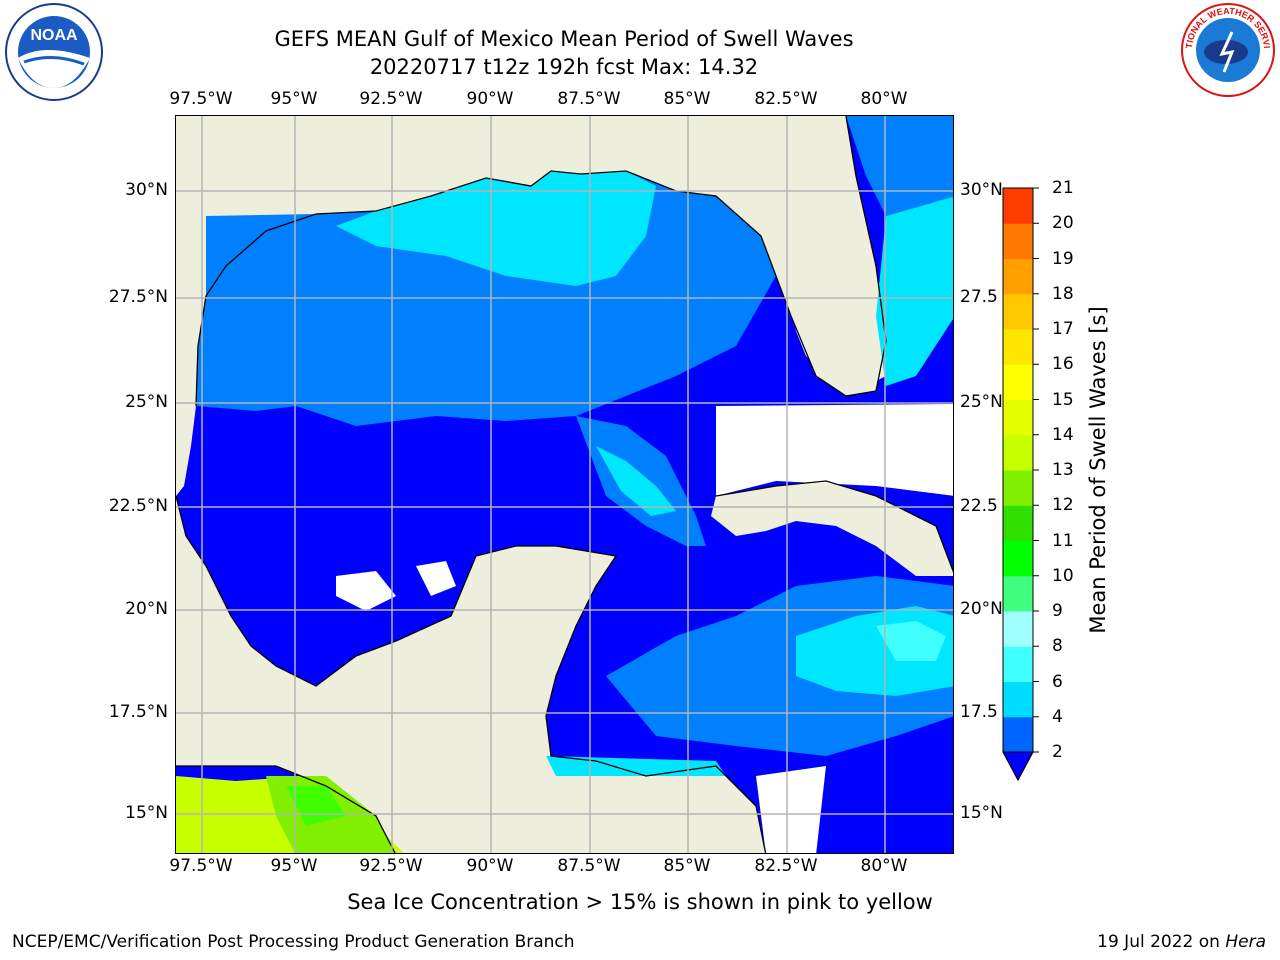  I want to click on lon-top-label: 92.5°W, so click(391, 99).